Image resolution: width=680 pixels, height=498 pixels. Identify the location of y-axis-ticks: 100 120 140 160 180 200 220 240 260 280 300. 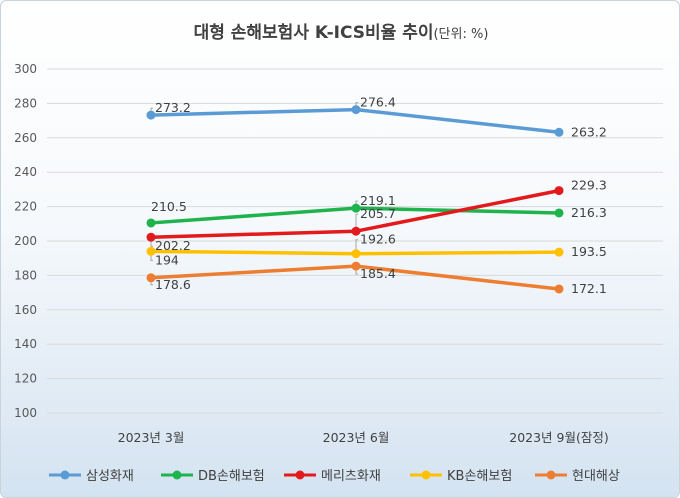
(25, 241).